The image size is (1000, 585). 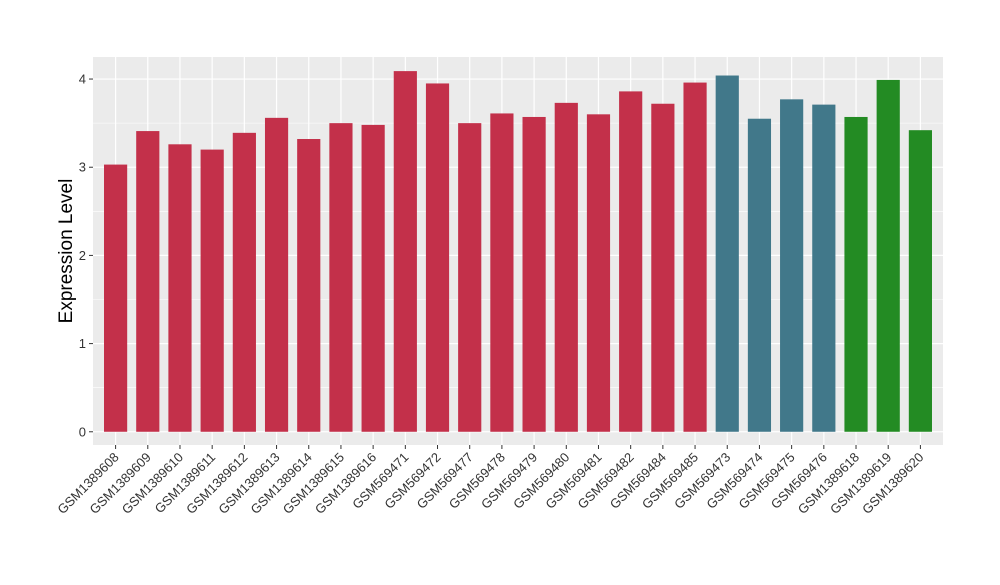 What do you see at coordinates (82, 79) in the screenshot?
I see `y-tick-label: 4` at bounding box center [82, 79].